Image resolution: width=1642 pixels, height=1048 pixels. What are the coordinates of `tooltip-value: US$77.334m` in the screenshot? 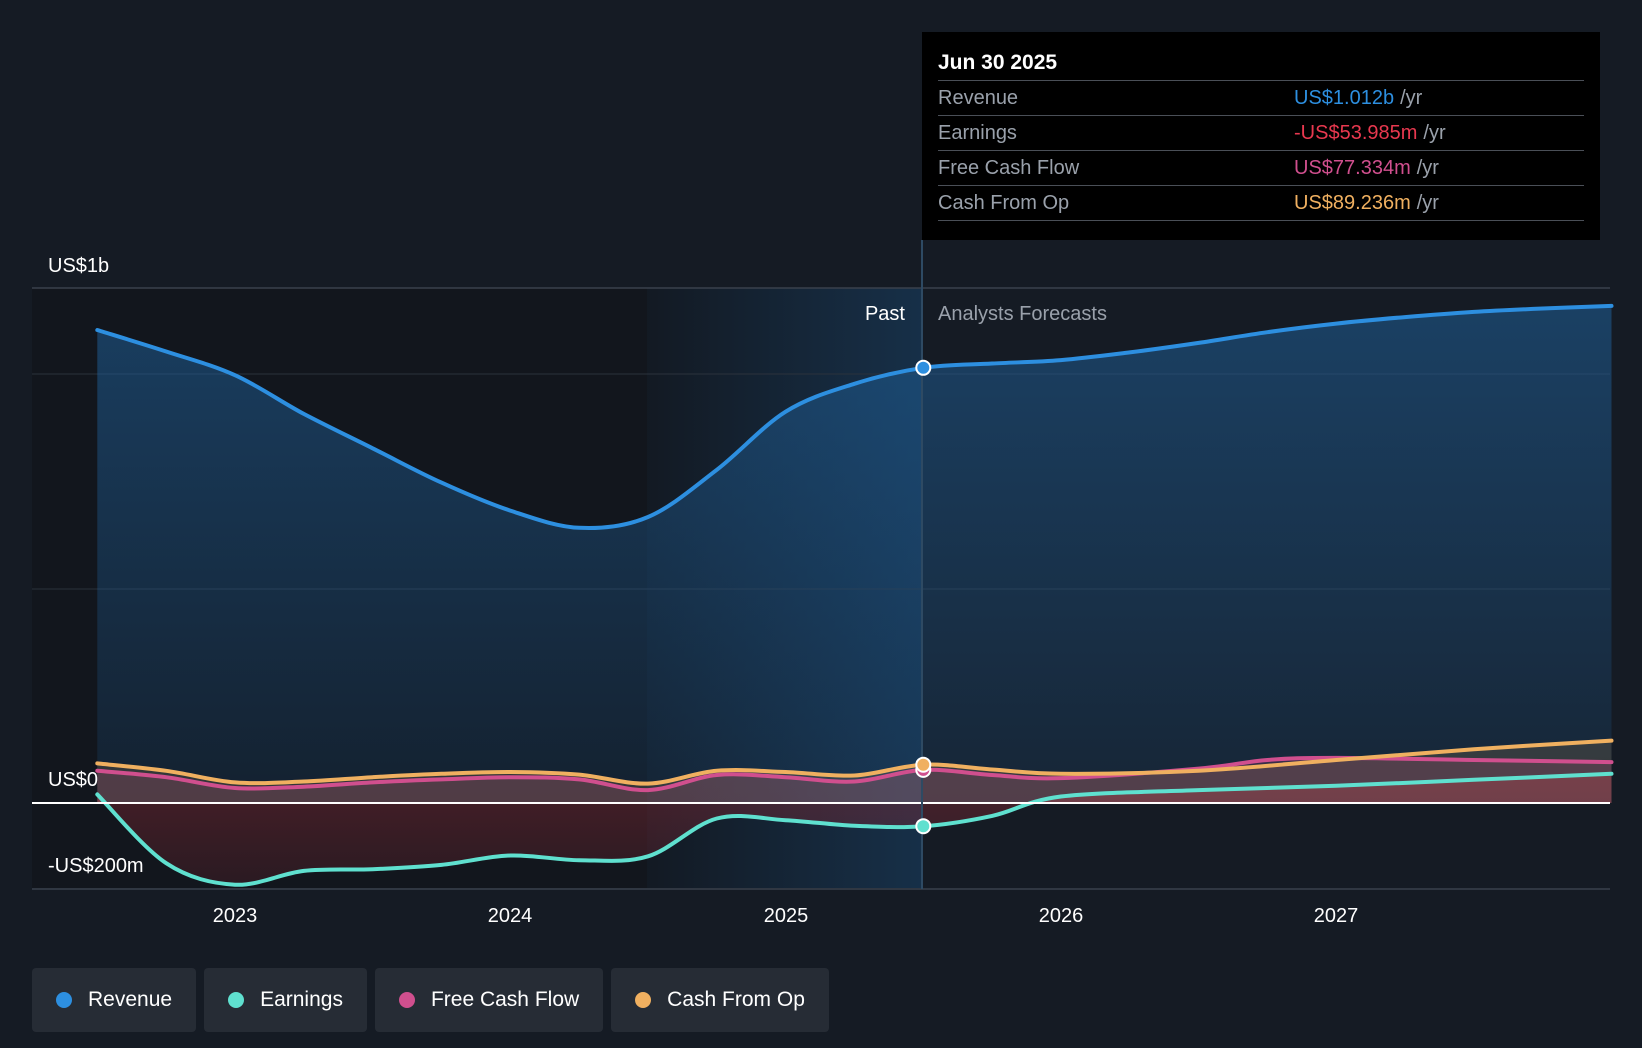 It's located at (1352, 168).